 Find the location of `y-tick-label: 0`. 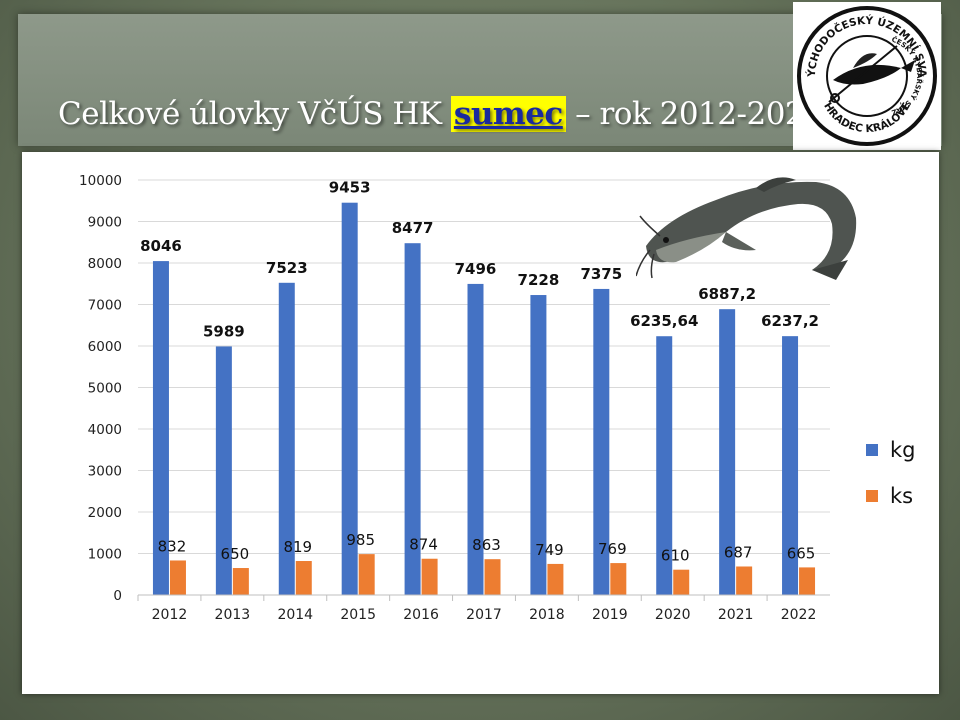

y-tick-label: 0 is located at coordinates (117, 596).